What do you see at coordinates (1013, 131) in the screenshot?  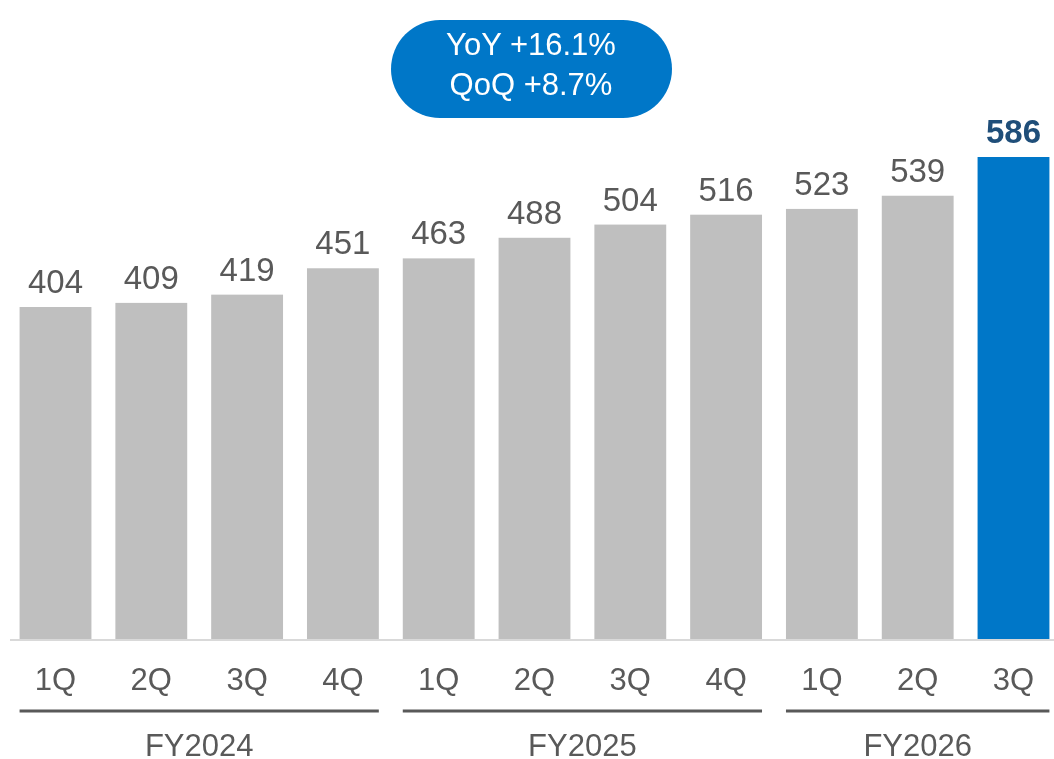 I see `data-label: 586` at bounding box center [1013, 131].